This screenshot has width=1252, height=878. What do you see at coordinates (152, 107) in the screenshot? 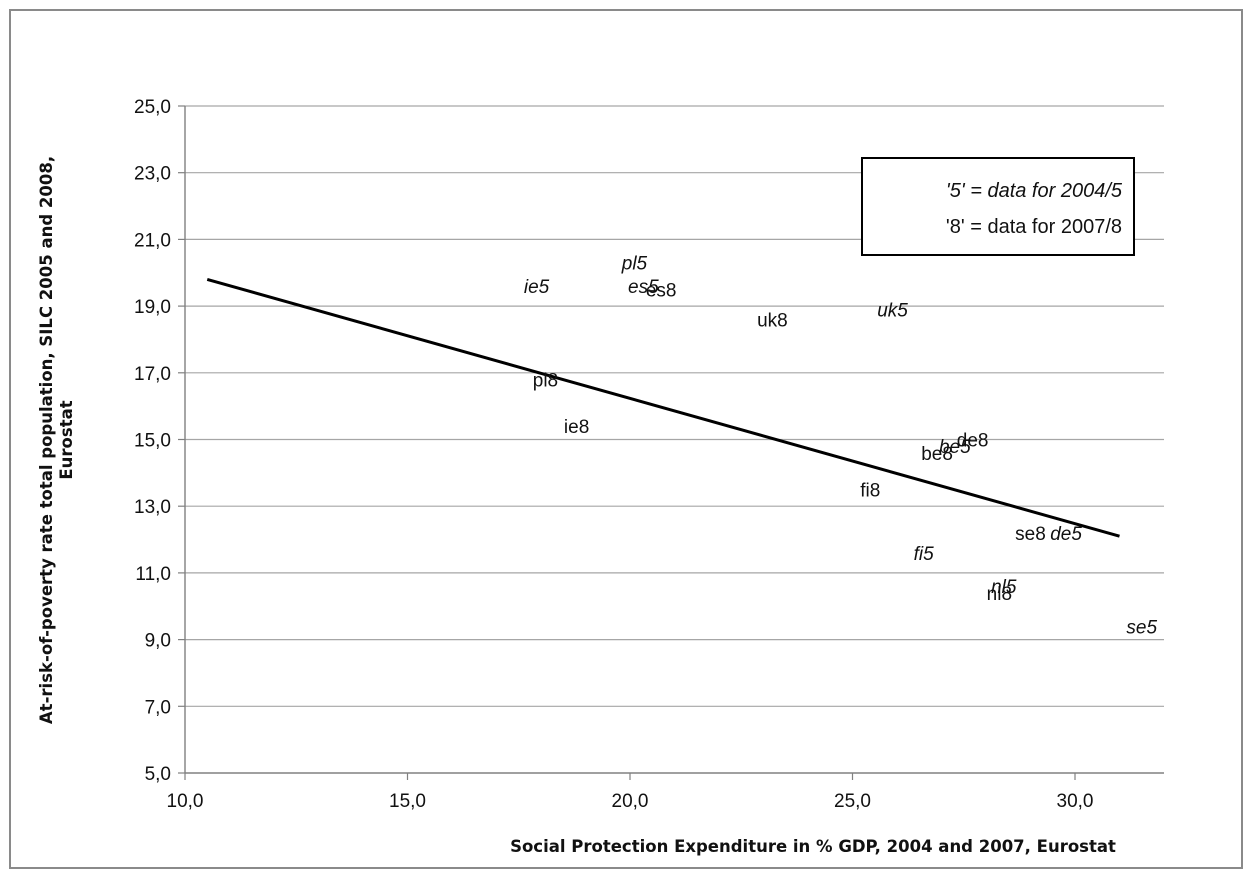
I see `y-tick-label: 25,0` at bounding box center [152, 107].